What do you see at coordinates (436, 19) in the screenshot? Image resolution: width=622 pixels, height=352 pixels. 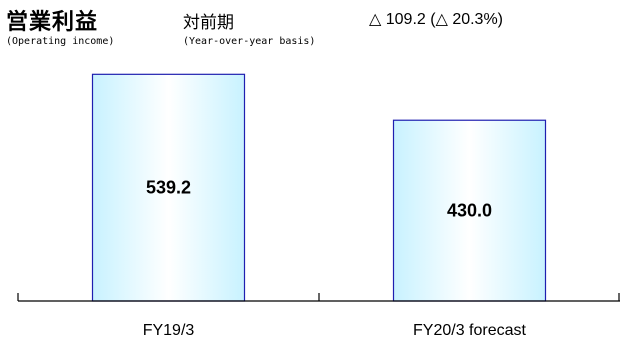 I see `yoy-change-value: △ 109.2 (△ 20.3%)` at bounding box center [436, 19].